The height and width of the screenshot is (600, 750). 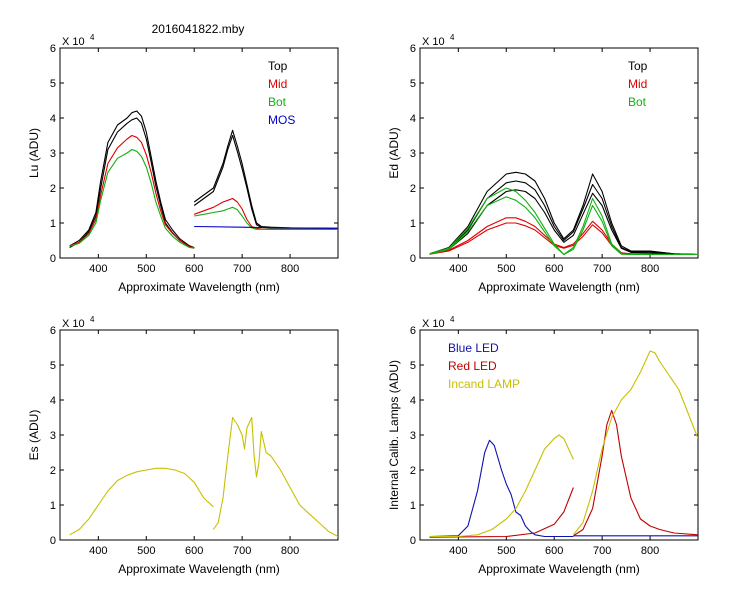 What do you see at coordinates (53, 259) in the screenshot?
I see `lu-ytick-label: 0` at bounding box center [53, 259].